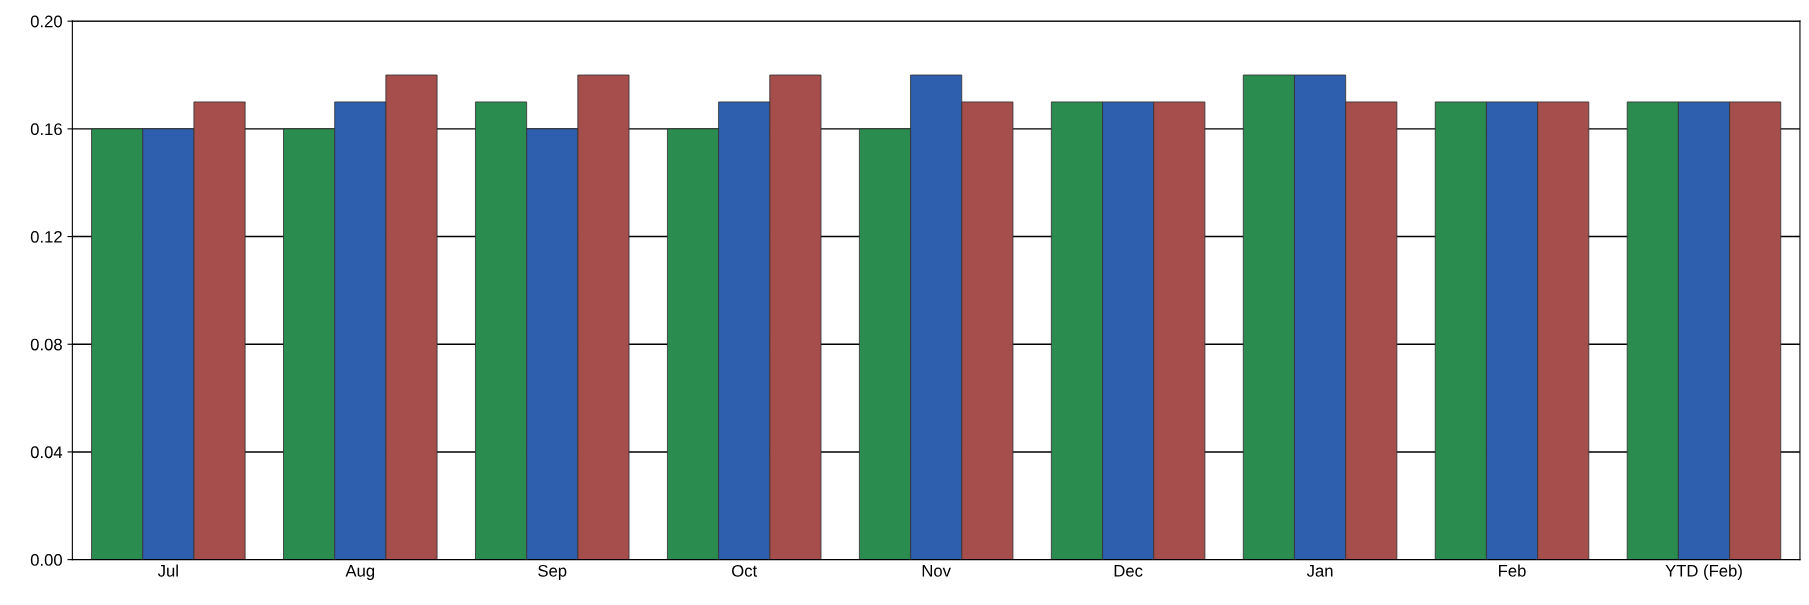 This screenshot has width=1809, height=605. I want to click on y-tick-label: 0.12, so click(46, 236).